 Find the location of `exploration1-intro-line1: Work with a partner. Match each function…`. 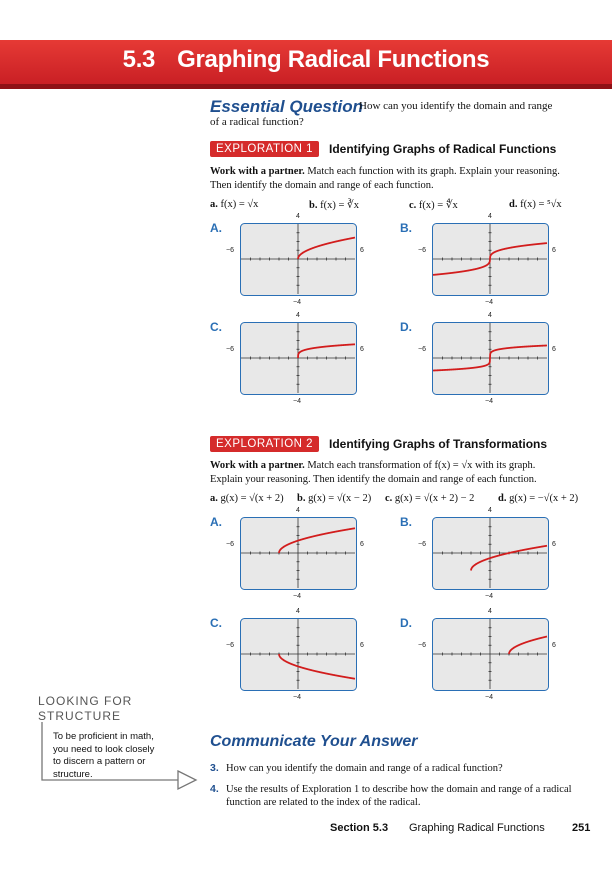

exploration1-intro-line1: Work with a partner. Match each function… is located at coordinates (385, 172).